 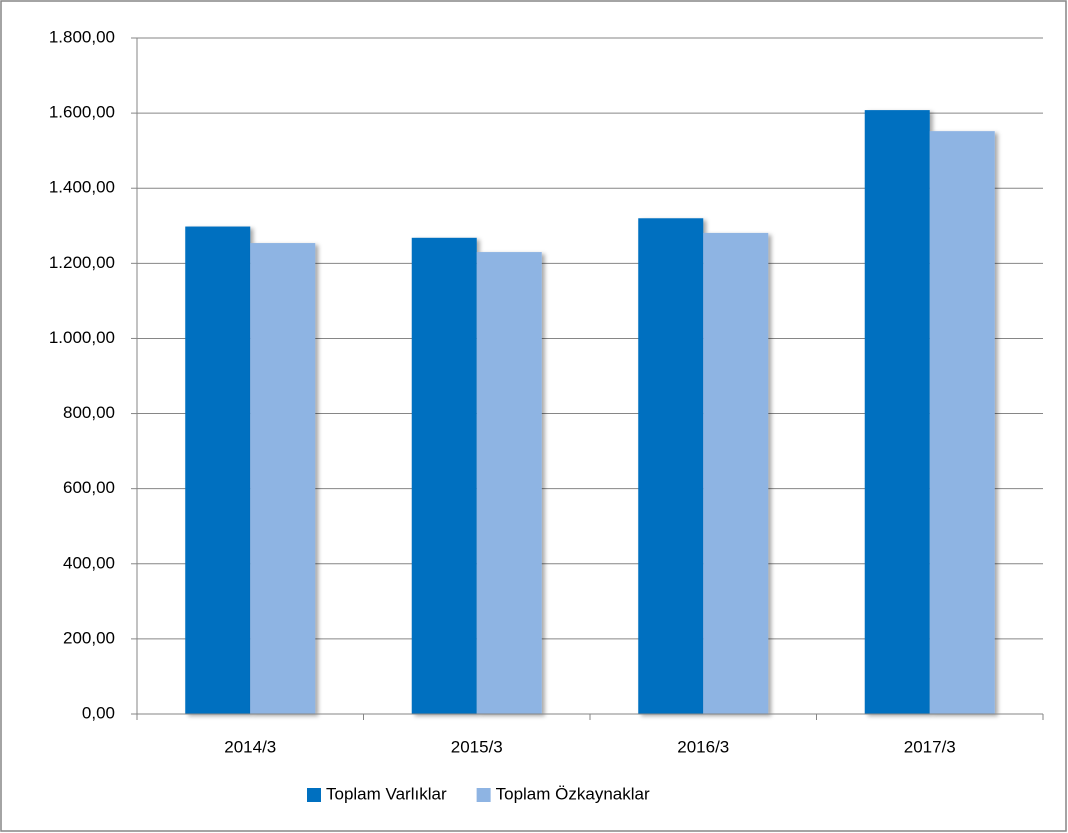 I want to click on x-tick-label: 2015/3, so click(x=477, y=746).